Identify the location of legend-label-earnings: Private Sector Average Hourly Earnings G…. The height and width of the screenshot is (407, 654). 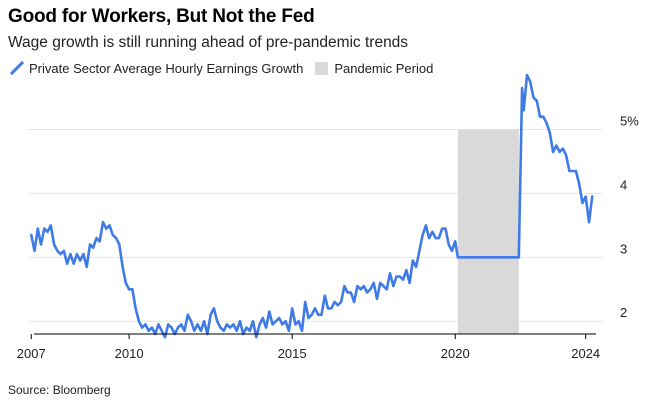
(166, 68).